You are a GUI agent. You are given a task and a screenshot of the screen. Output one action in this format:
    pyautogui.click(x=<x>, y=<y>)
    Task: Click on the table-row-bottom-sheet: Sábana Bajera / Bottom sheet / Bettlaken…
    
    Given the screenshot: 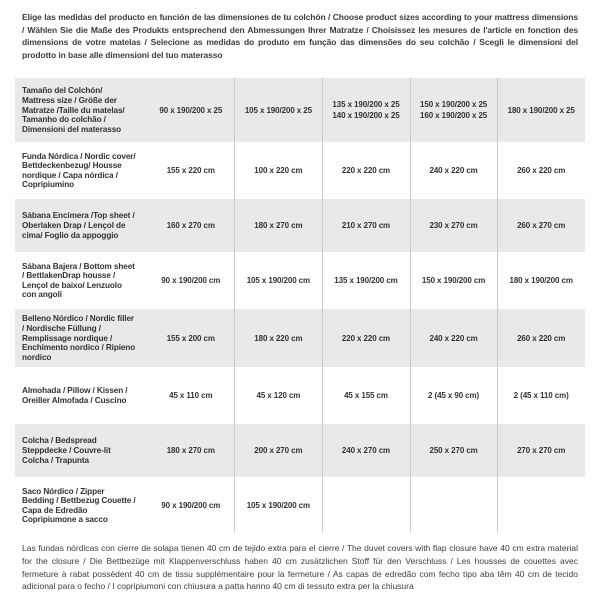 What is the action you would take?
    pyautogui.click(x=300, y=280)
    